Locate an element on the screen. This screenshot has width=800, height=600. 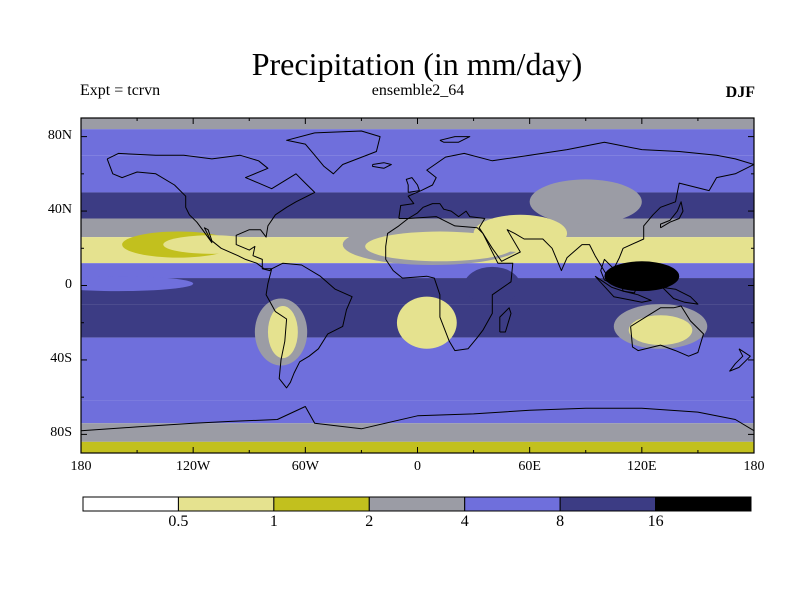
coastline-svalbard is located at coordinates (455, 139).